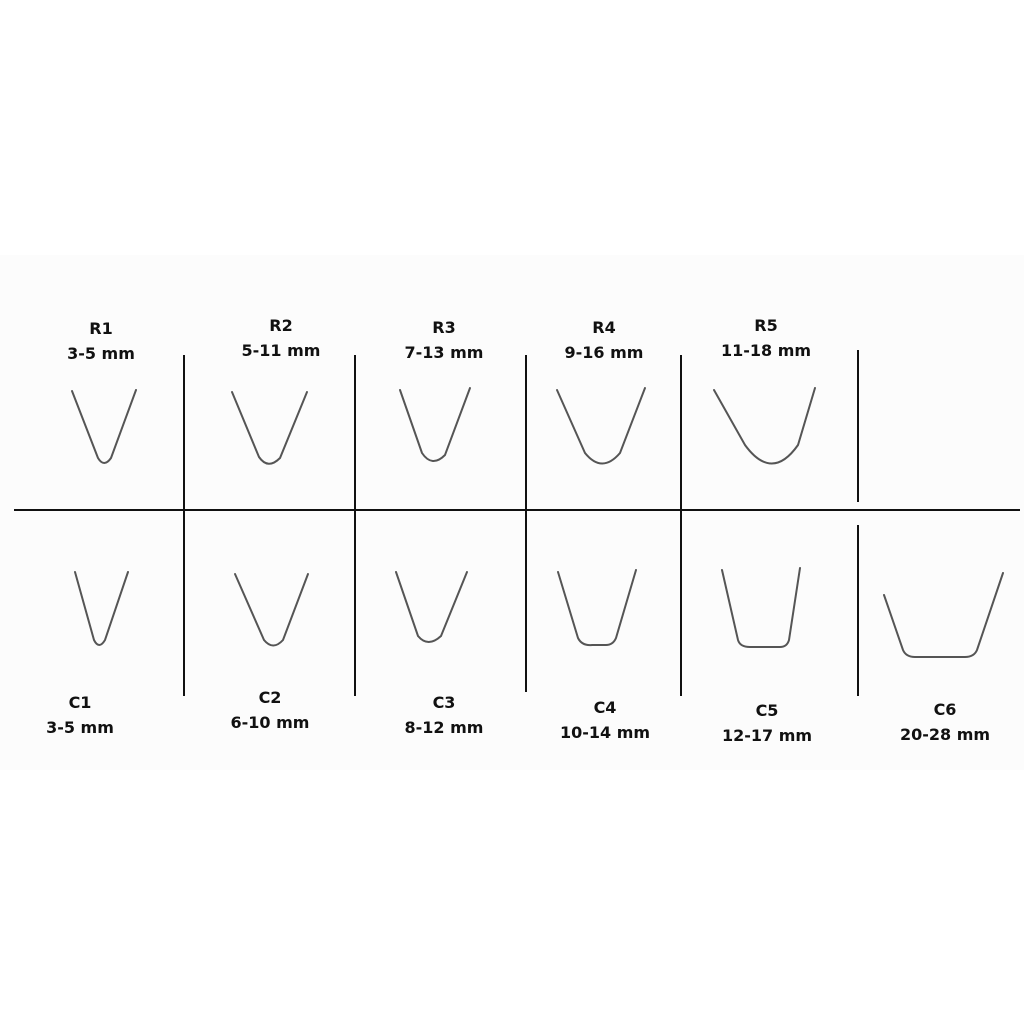 The height and width of the screenshot is (1024, 1024). I want to click on label-c1: C1 3-5 mm, so click(80, 715).